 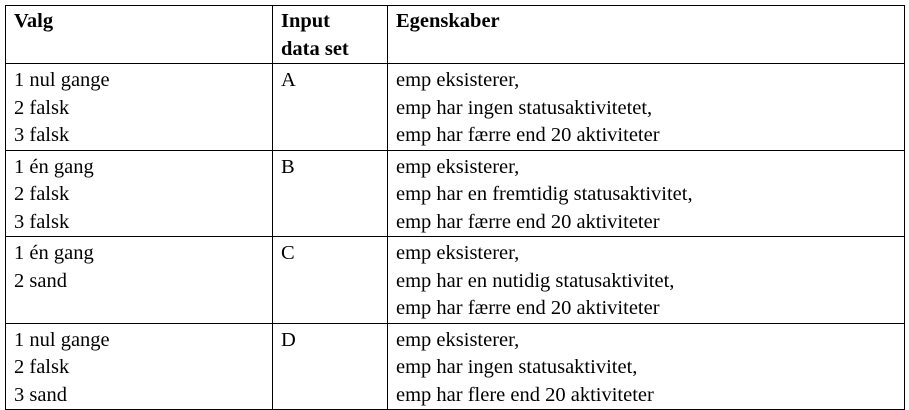 I want to click on valg-line: 2 sand, so click(x=40, y=280).